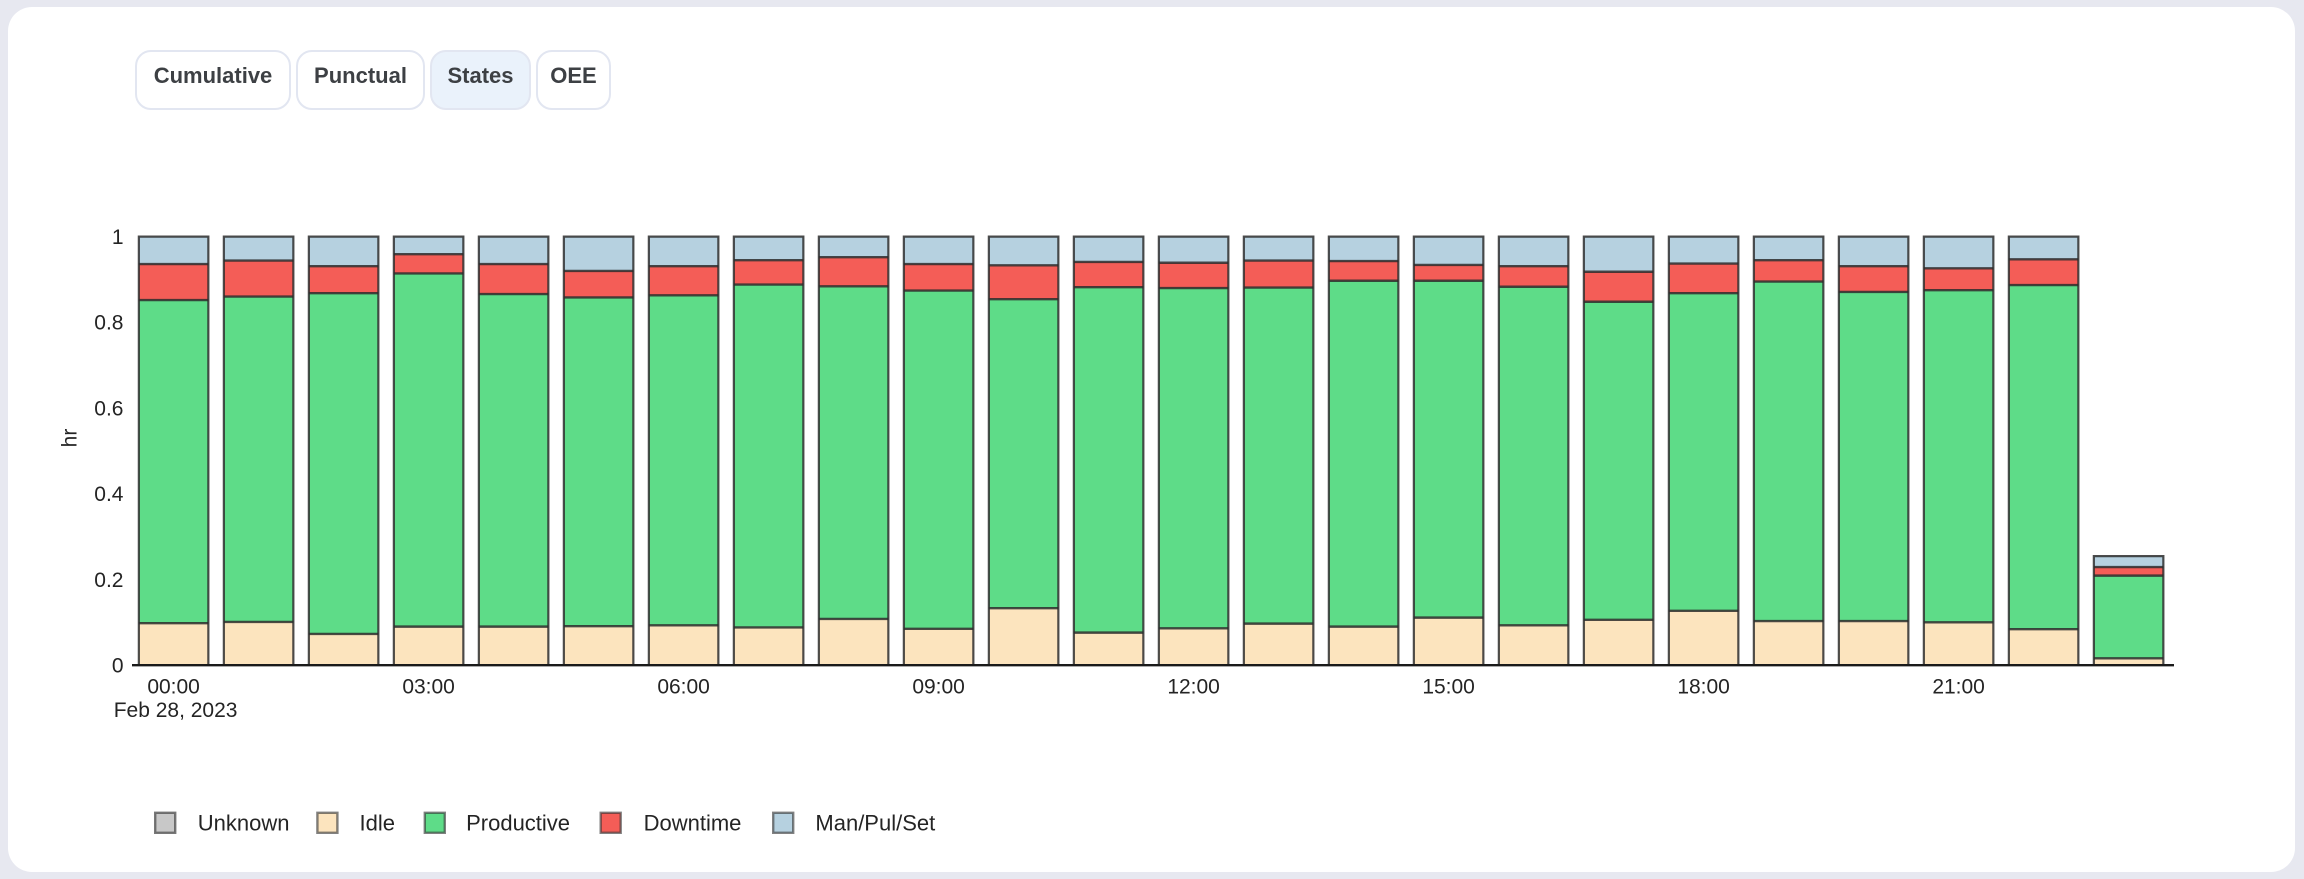 The height and width of the screenshot is (879, 2304). What do you see at coordinates (1193, 686) in the screenshot?
I see `svg-text: 12:00` at bounding box center [1193, 686].